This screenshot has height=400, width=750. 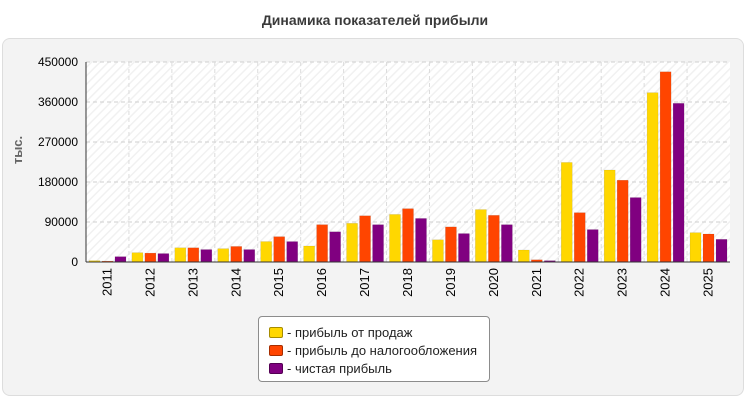 I want to click on bar-2-2014, so click(x=236, y=254).